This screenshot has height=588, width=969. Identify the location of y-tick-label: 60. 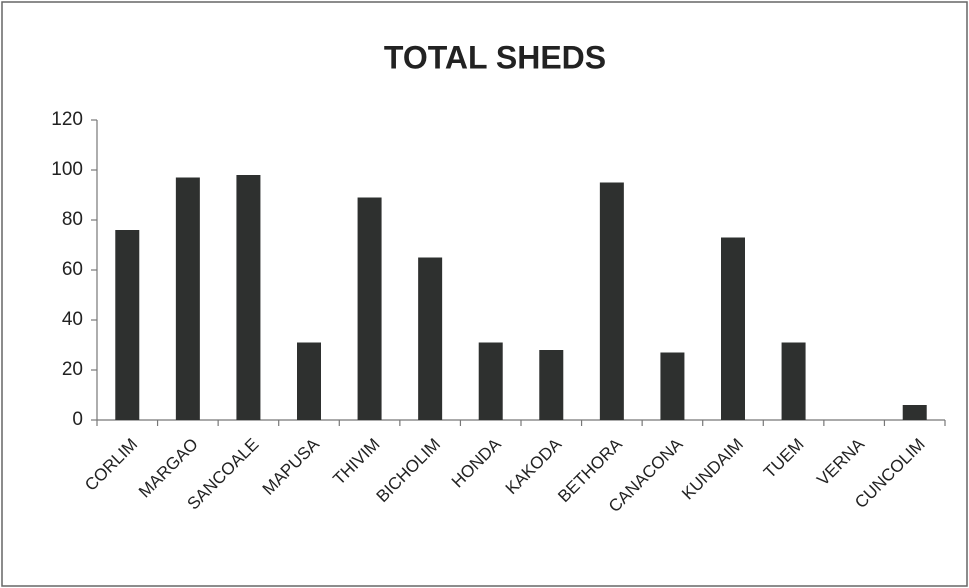
(72, 269).